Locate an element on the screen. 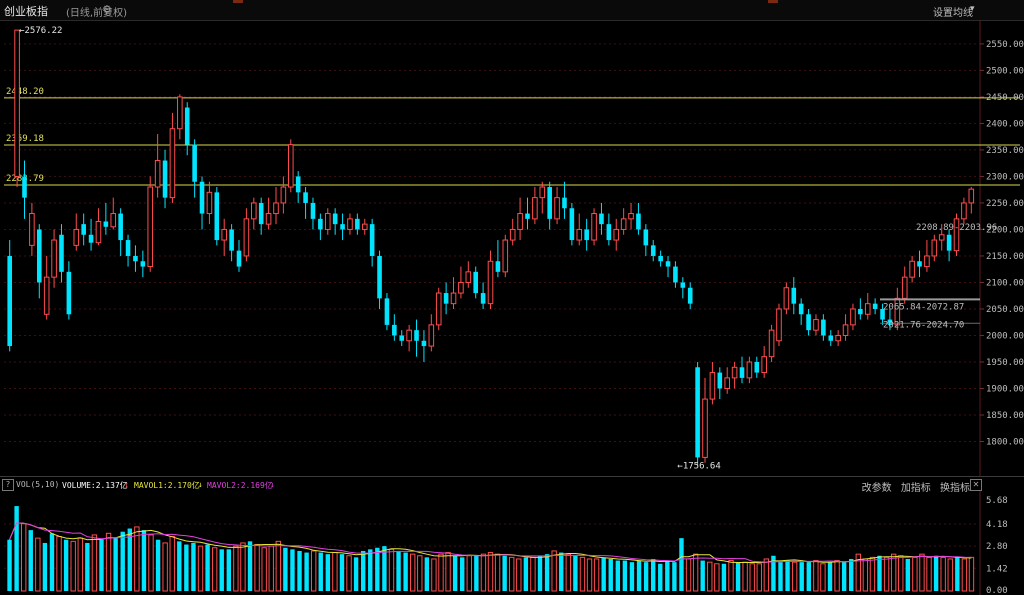 The image size is (1024, 595). switch-indicator-button: 换指标 is located at coordinates (955, 488).